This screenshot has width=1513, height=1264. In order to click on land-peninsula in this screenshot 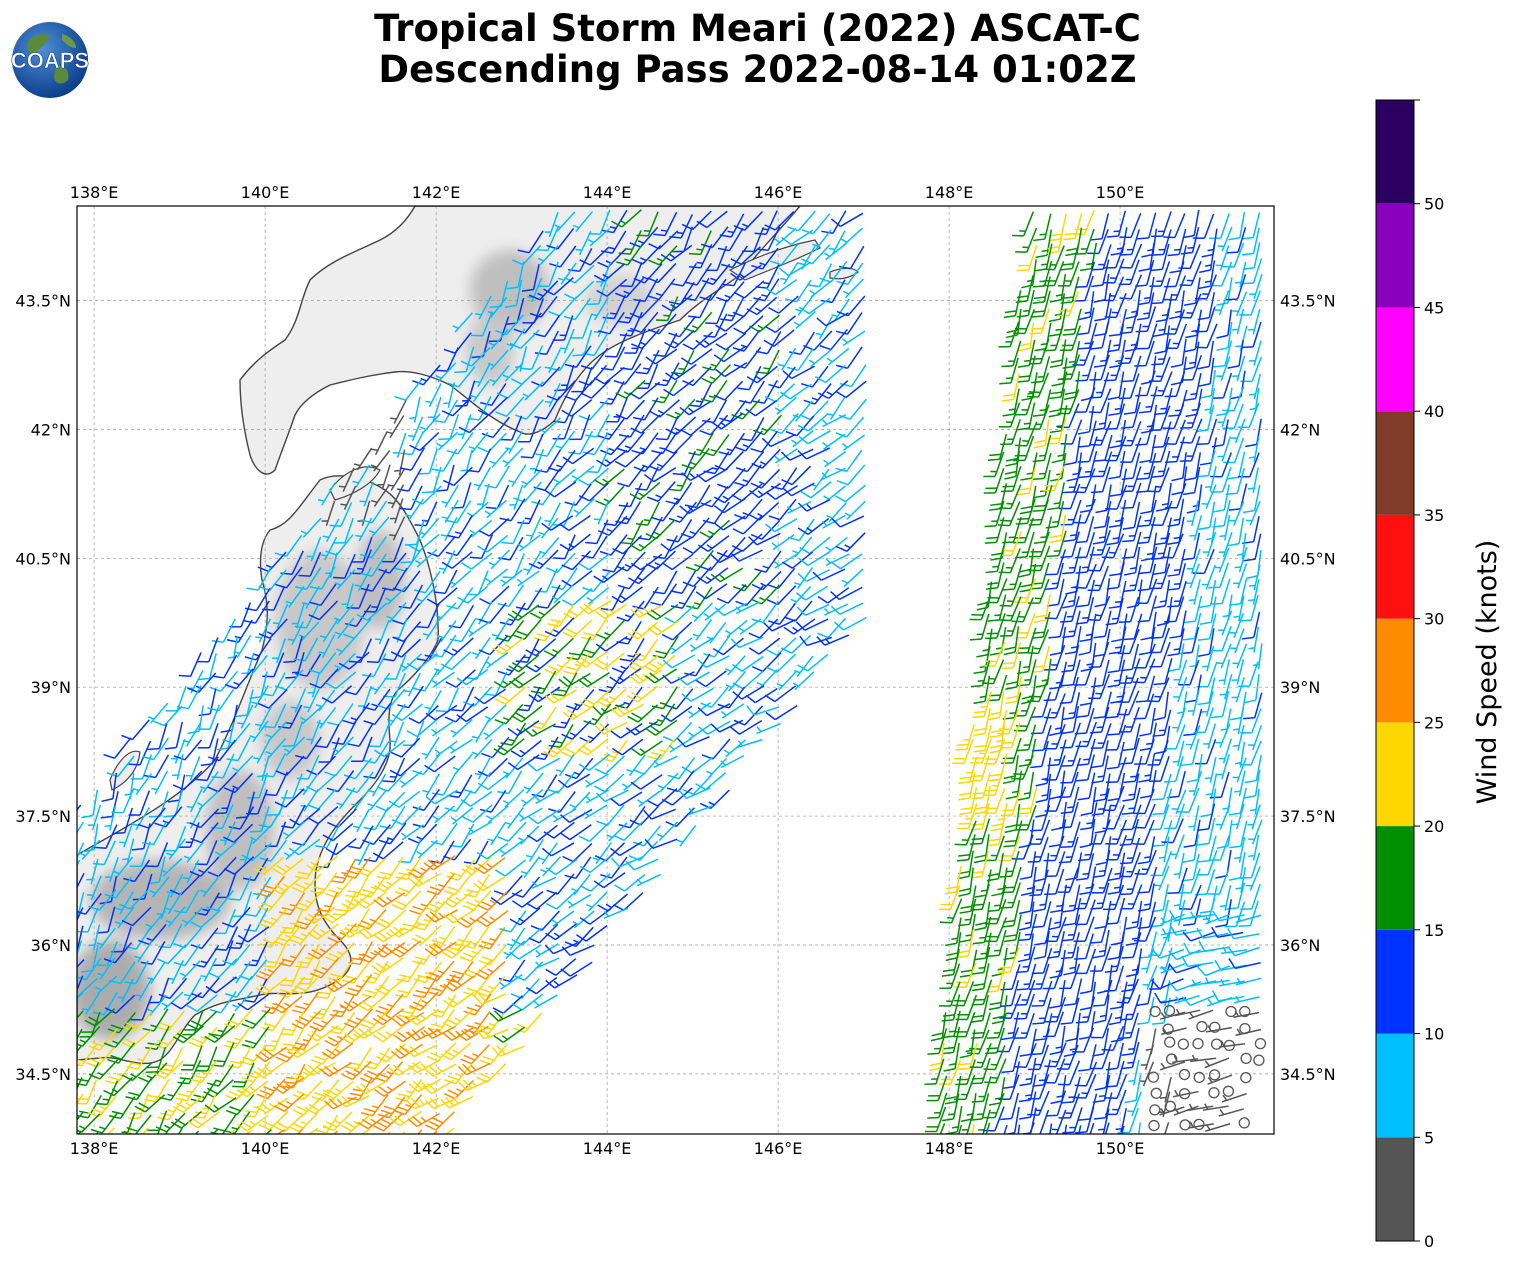, I will do `click(355, 483)`.